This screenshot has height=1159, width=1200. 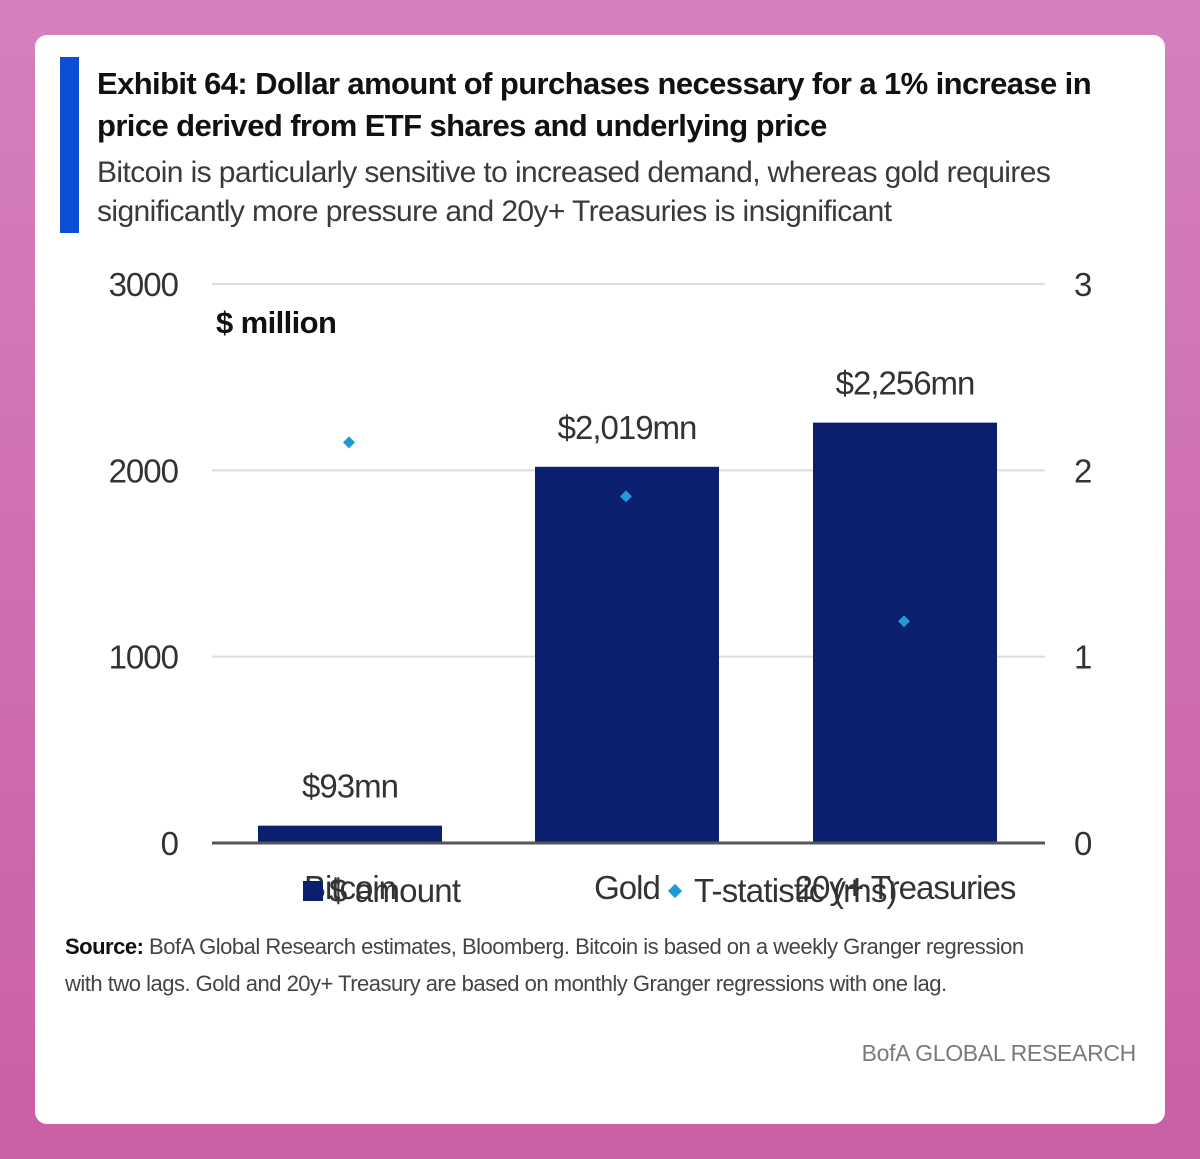 What do you see at coordinates (796, 890) in the screenshot?
I see `legend-marker-label: T-statistic (rhs)` at bounding box center [796, 890].